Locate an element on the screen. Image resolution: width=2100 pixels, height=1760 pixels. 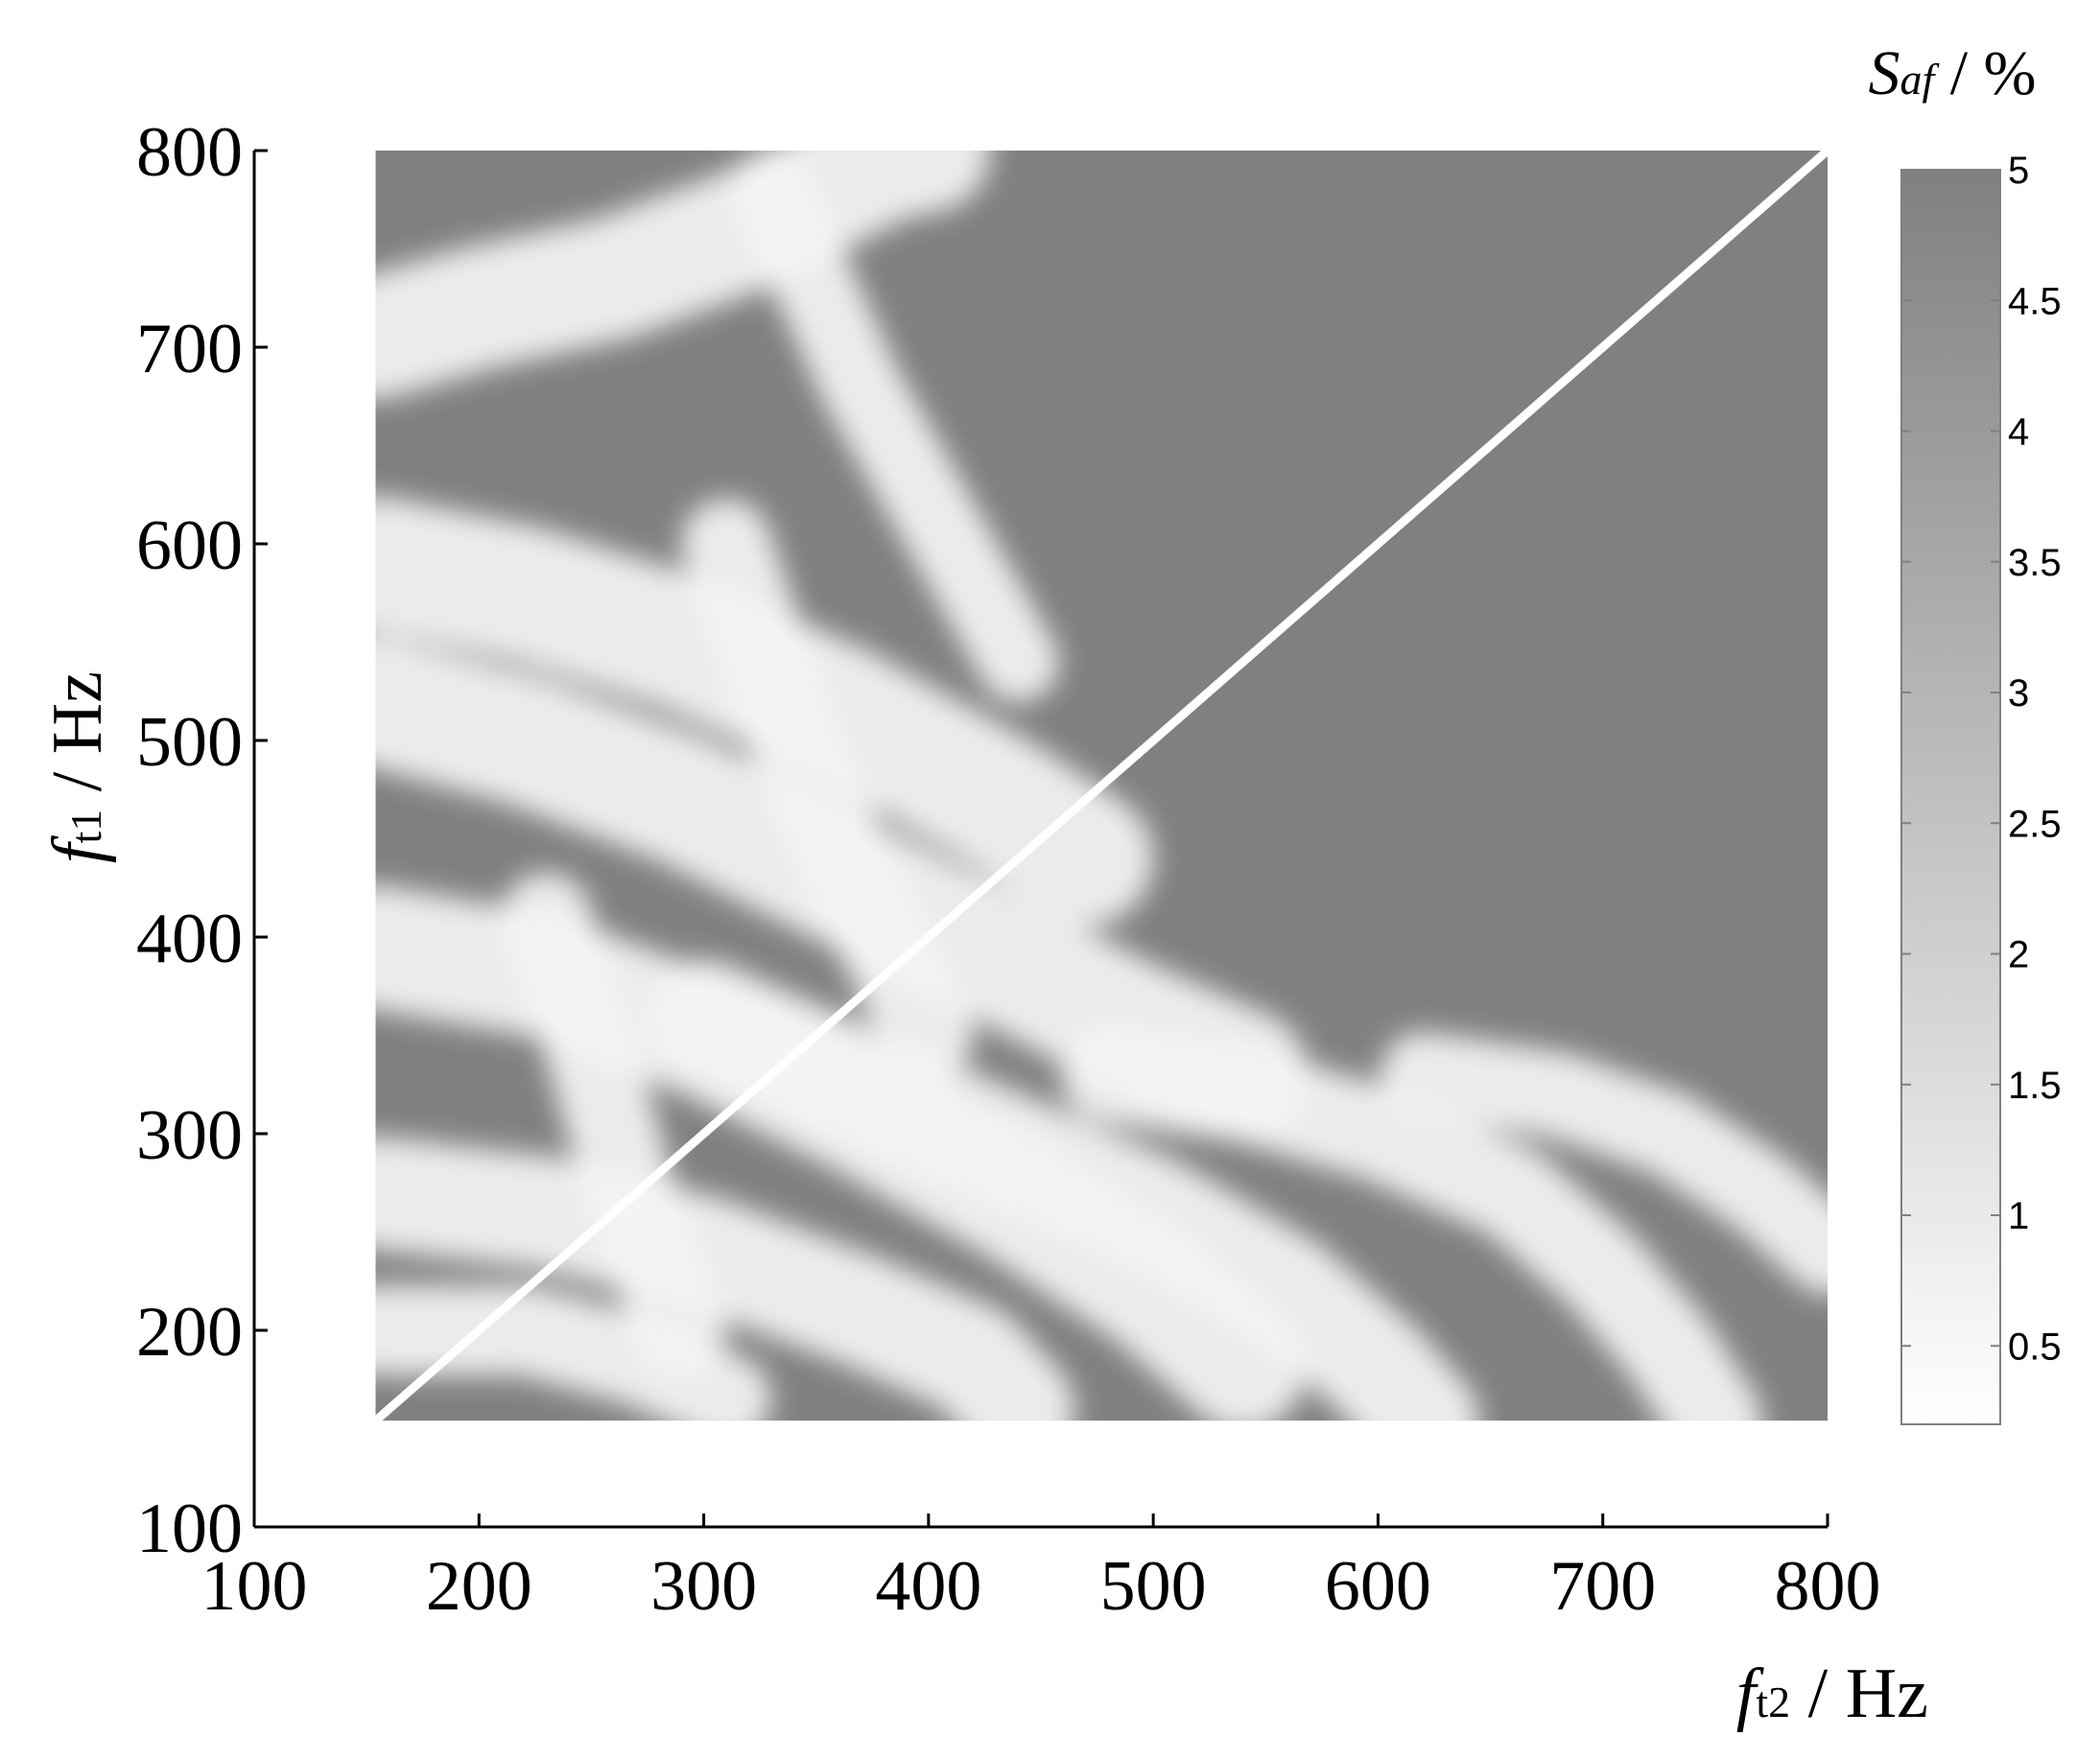
x-tick-label: 700 is located at coordinates (1602, 1586).